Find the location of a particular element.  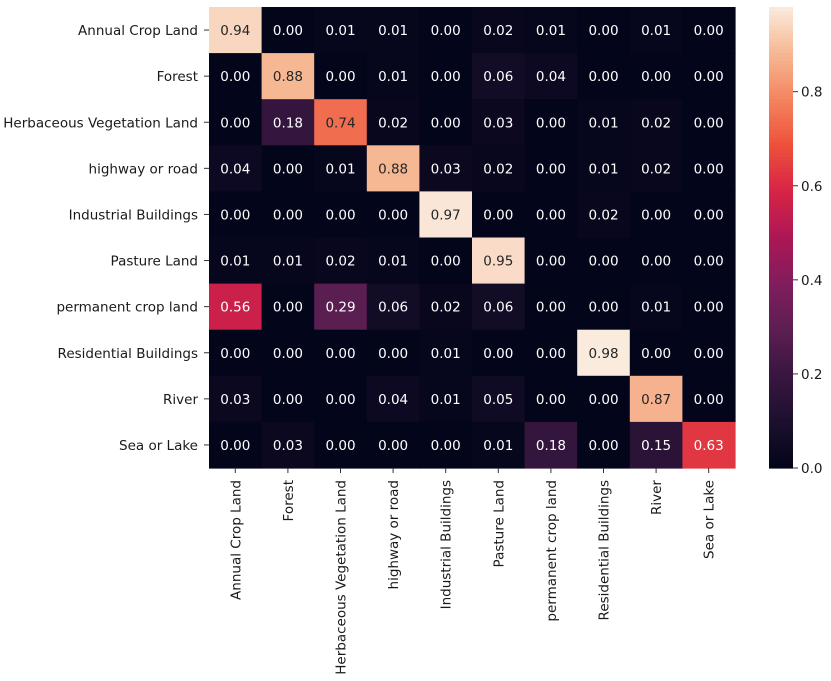

cell-value-label: 0.56 is located at coordinates (235, 308).